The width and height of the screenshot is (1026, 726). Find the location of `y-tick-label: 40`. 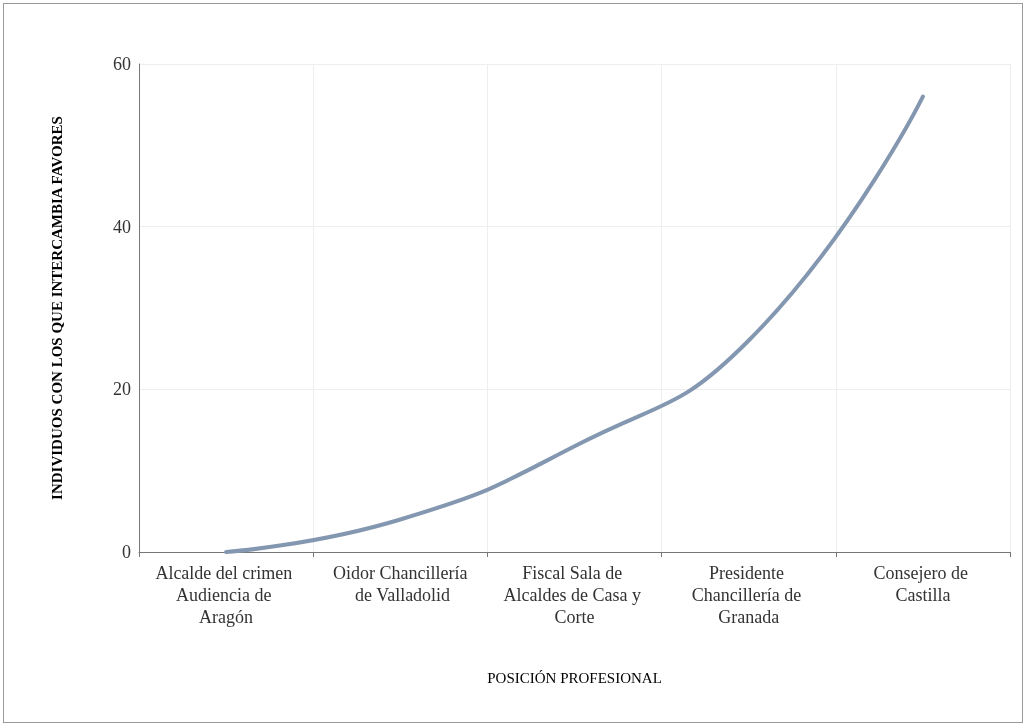

y-tick-label: 40 is located at coordinates (122, 226).